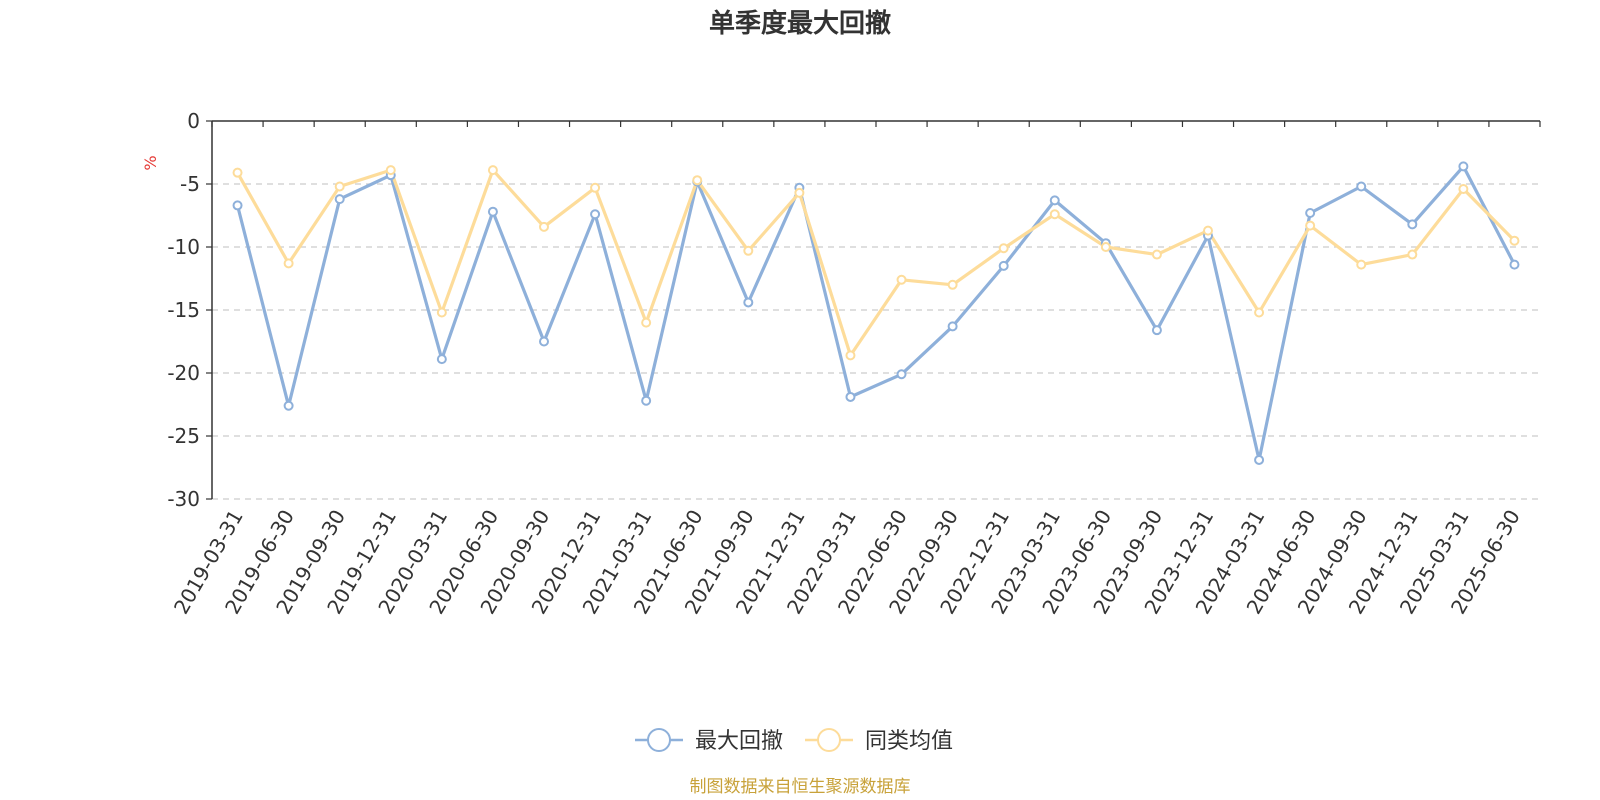 The image size is (1600, 800). What do you see at coordinates (190, 184) in the screenshot?
I see `y-tick-label: -5` at bounding box center [190, 184].